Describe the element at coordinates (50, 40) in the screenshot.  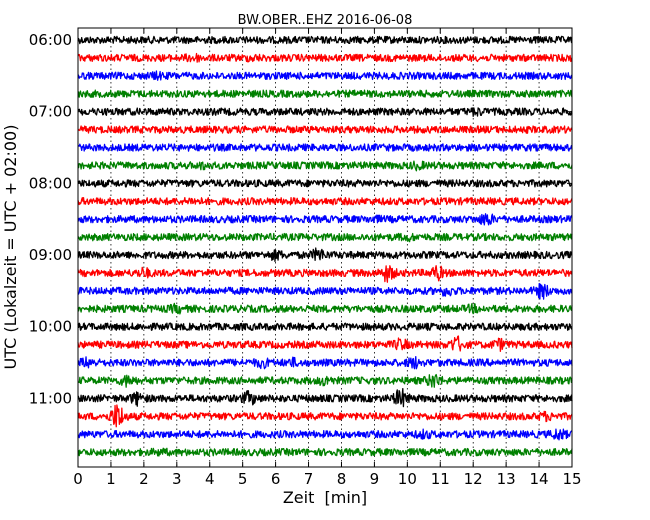
I see `y-tick-label: 06:00` at that location.